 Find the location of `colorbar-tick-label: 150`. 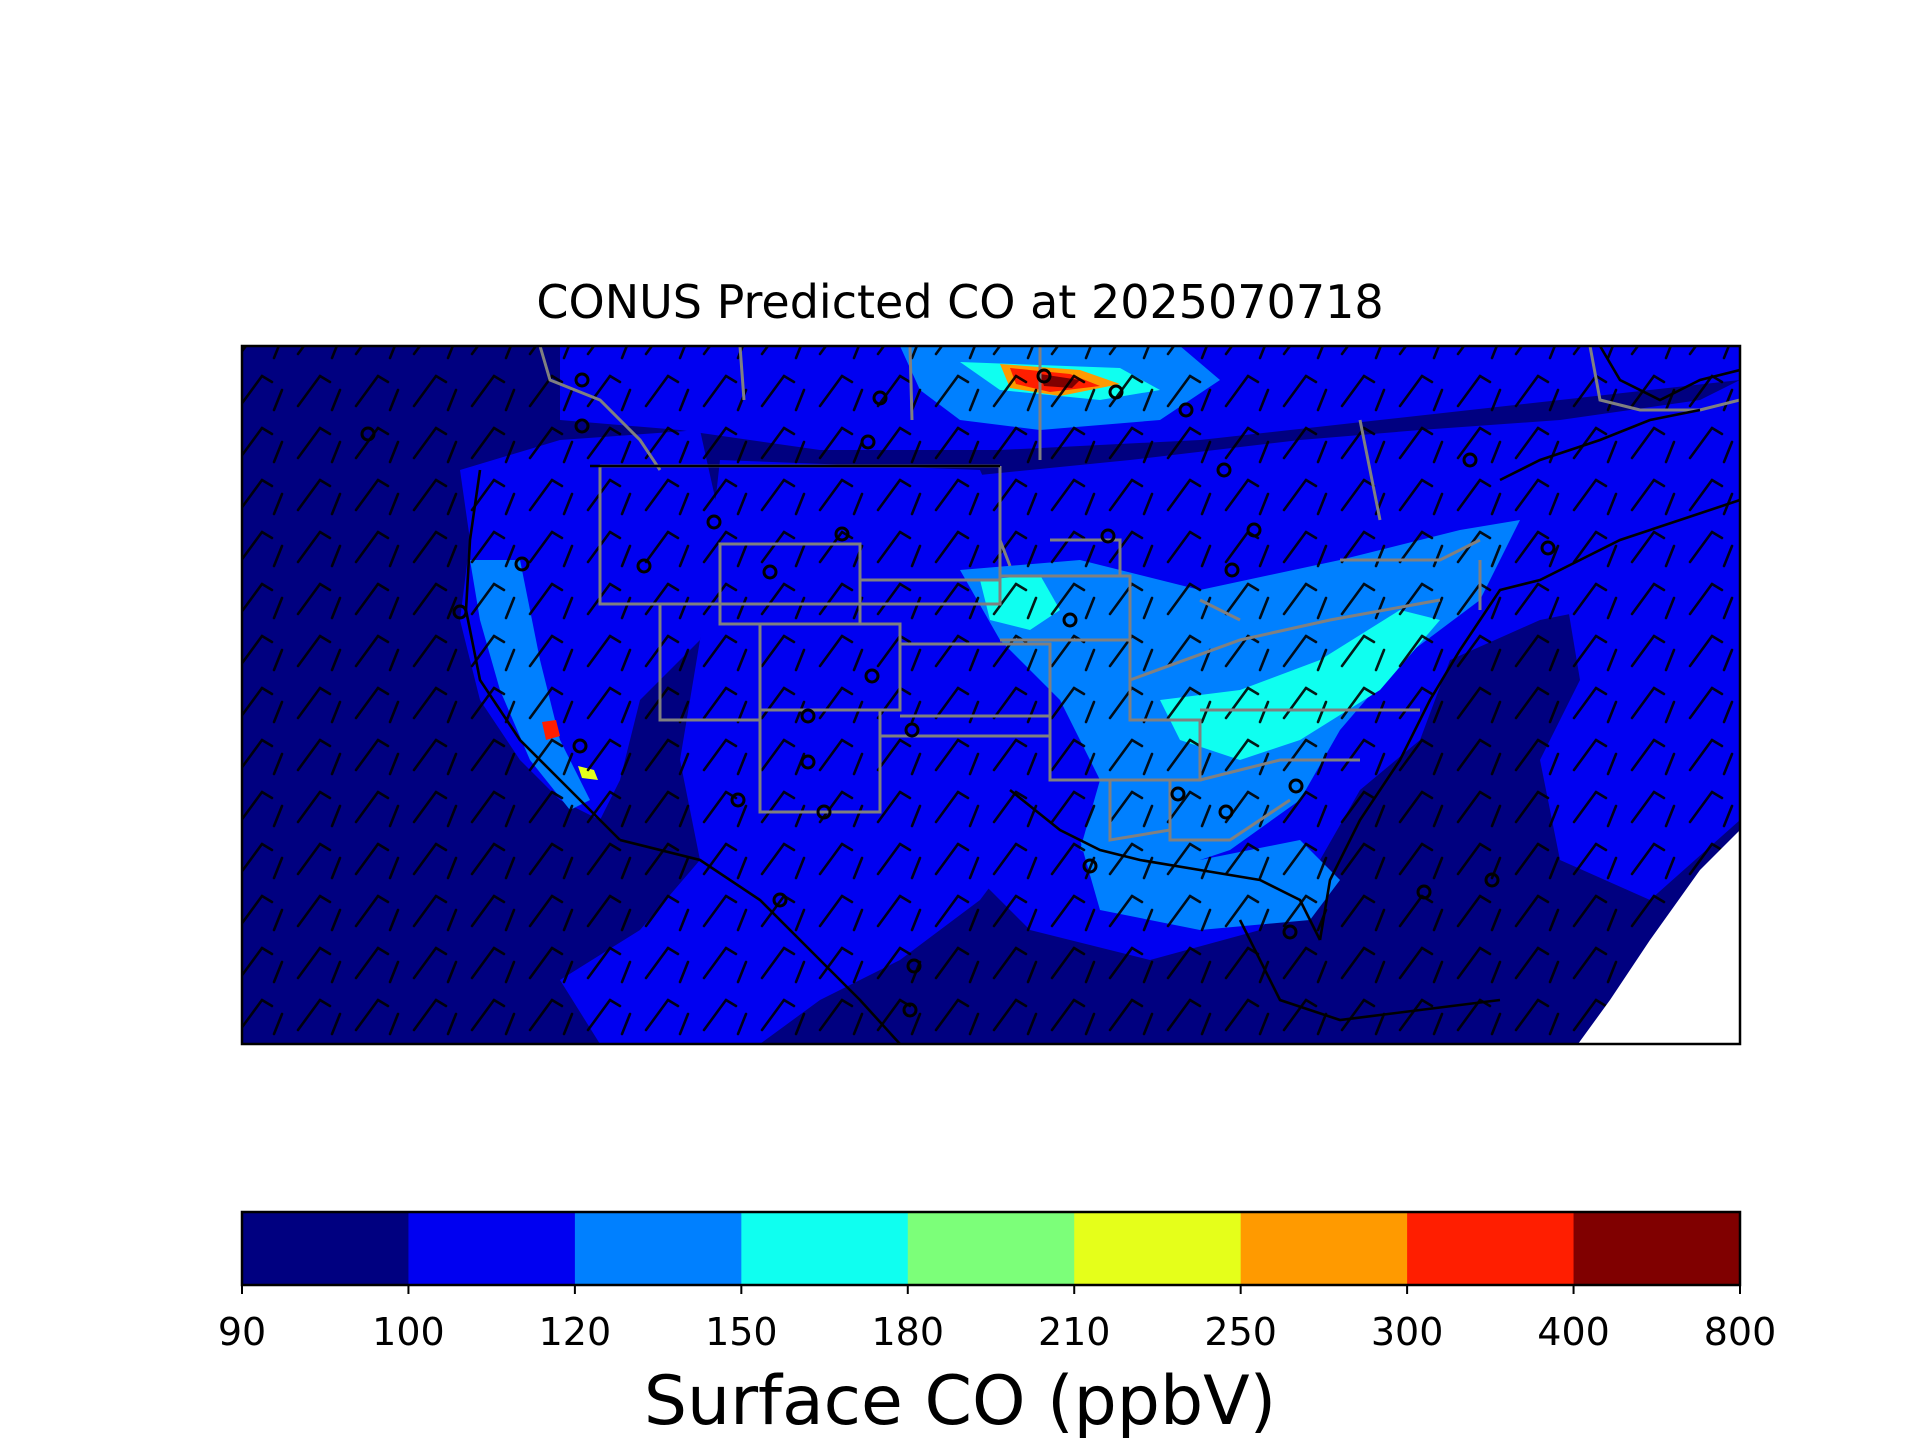

colorbar-tick-label: 150 is located at coordinates (741, 1332).